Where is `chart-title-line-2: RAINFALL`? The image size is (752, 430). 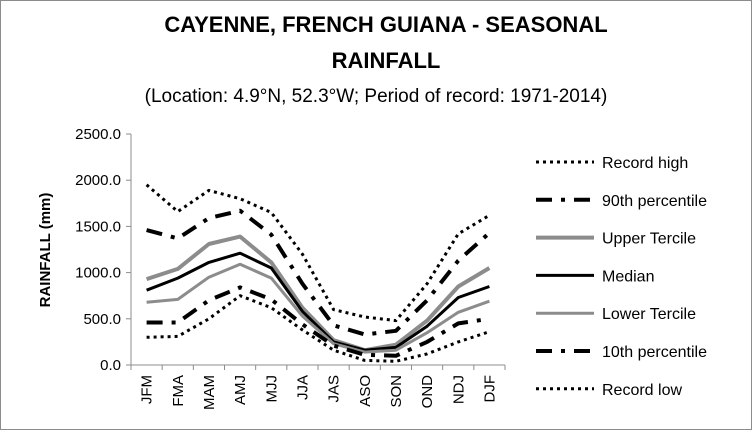
chart-title-line-2: RAINFALL is located at coordinates (386, 60).